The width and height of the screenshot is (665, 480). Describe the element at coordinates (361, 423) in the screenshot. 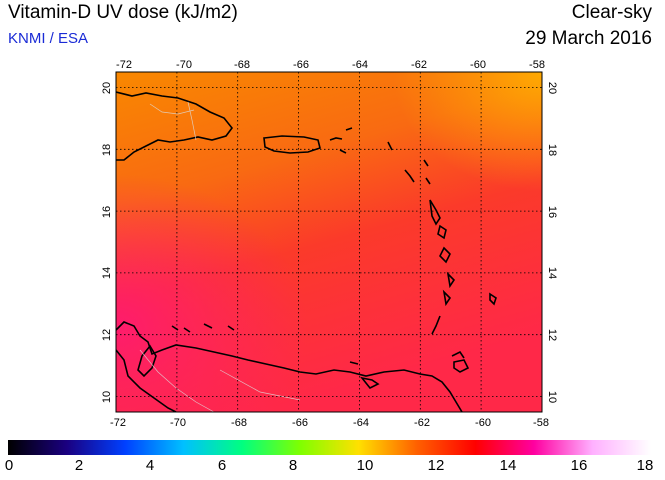

I see `lon-tick-bottom: -64` at that location.